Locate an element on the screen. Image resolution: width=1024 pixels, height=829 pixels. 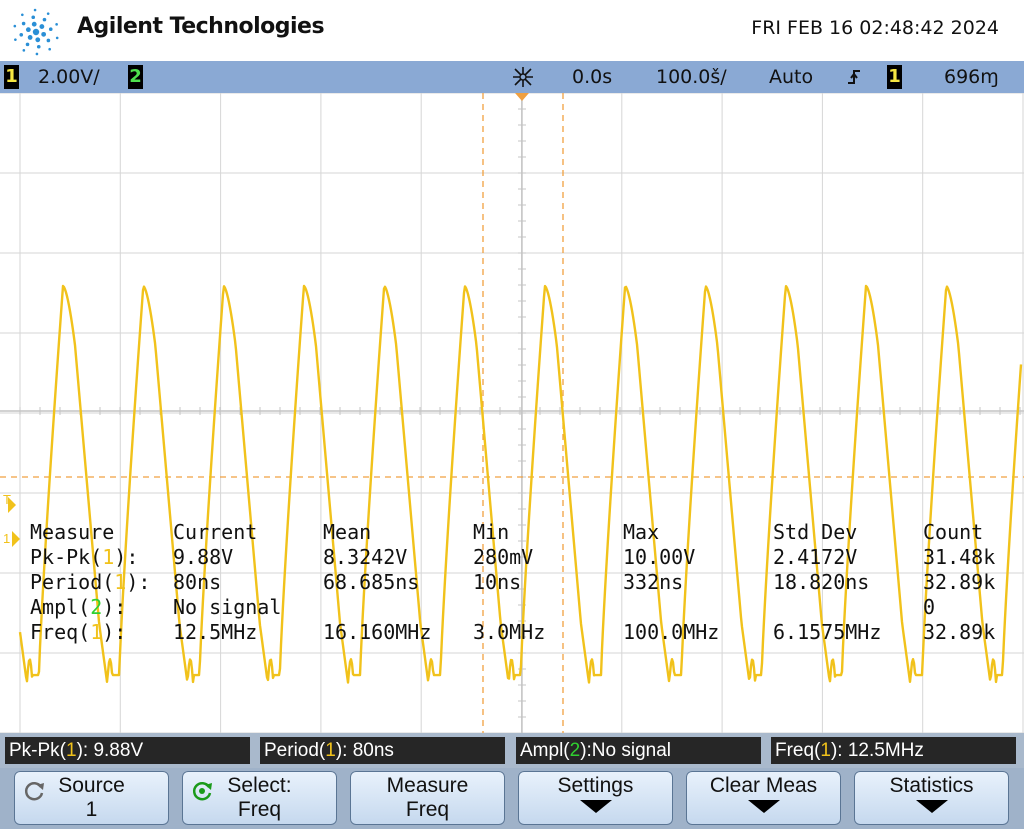
cell-max: 10.00V is located at coordinates (659, 557).